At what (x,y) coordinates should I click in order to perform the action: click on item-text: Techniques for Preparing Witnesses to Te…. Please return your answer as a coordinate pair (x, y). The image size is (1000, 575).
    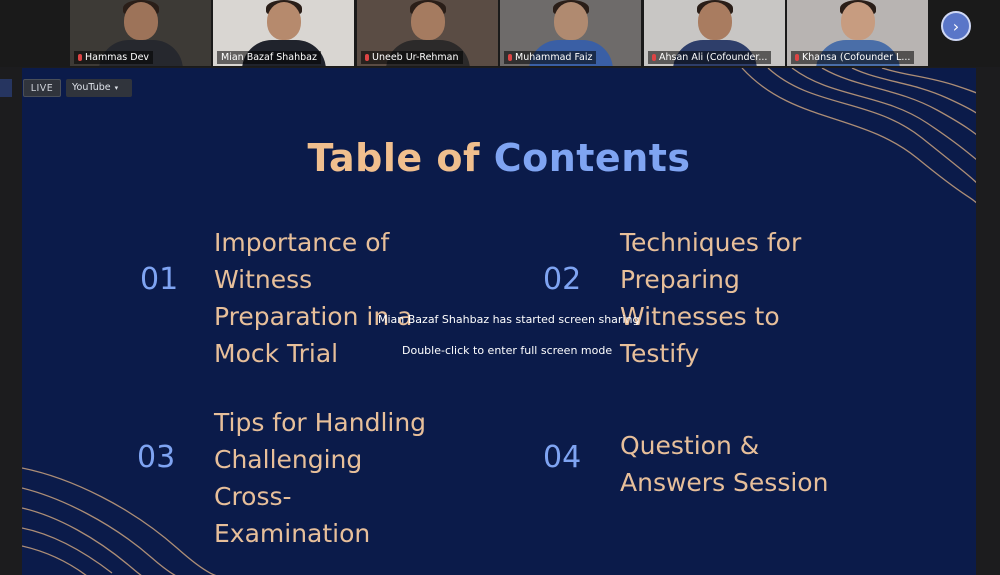
    Looking at the image, I should click on (710, 298).